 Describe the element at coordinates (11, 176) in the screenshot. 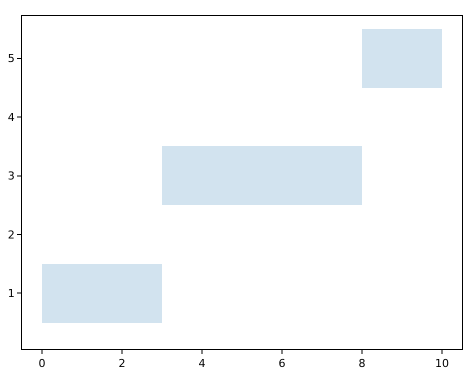

I see `y-tick-label: 3` at that location.